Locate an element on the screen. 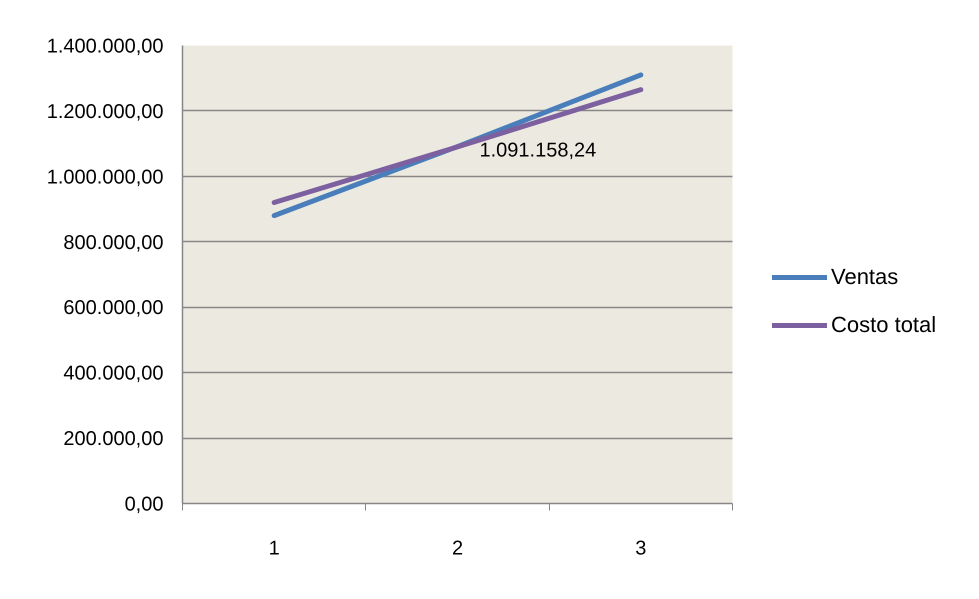 The width and height of the screenshot is (979, 599). data-label: 1.091.158,24 is located at coordinates (538, 151).